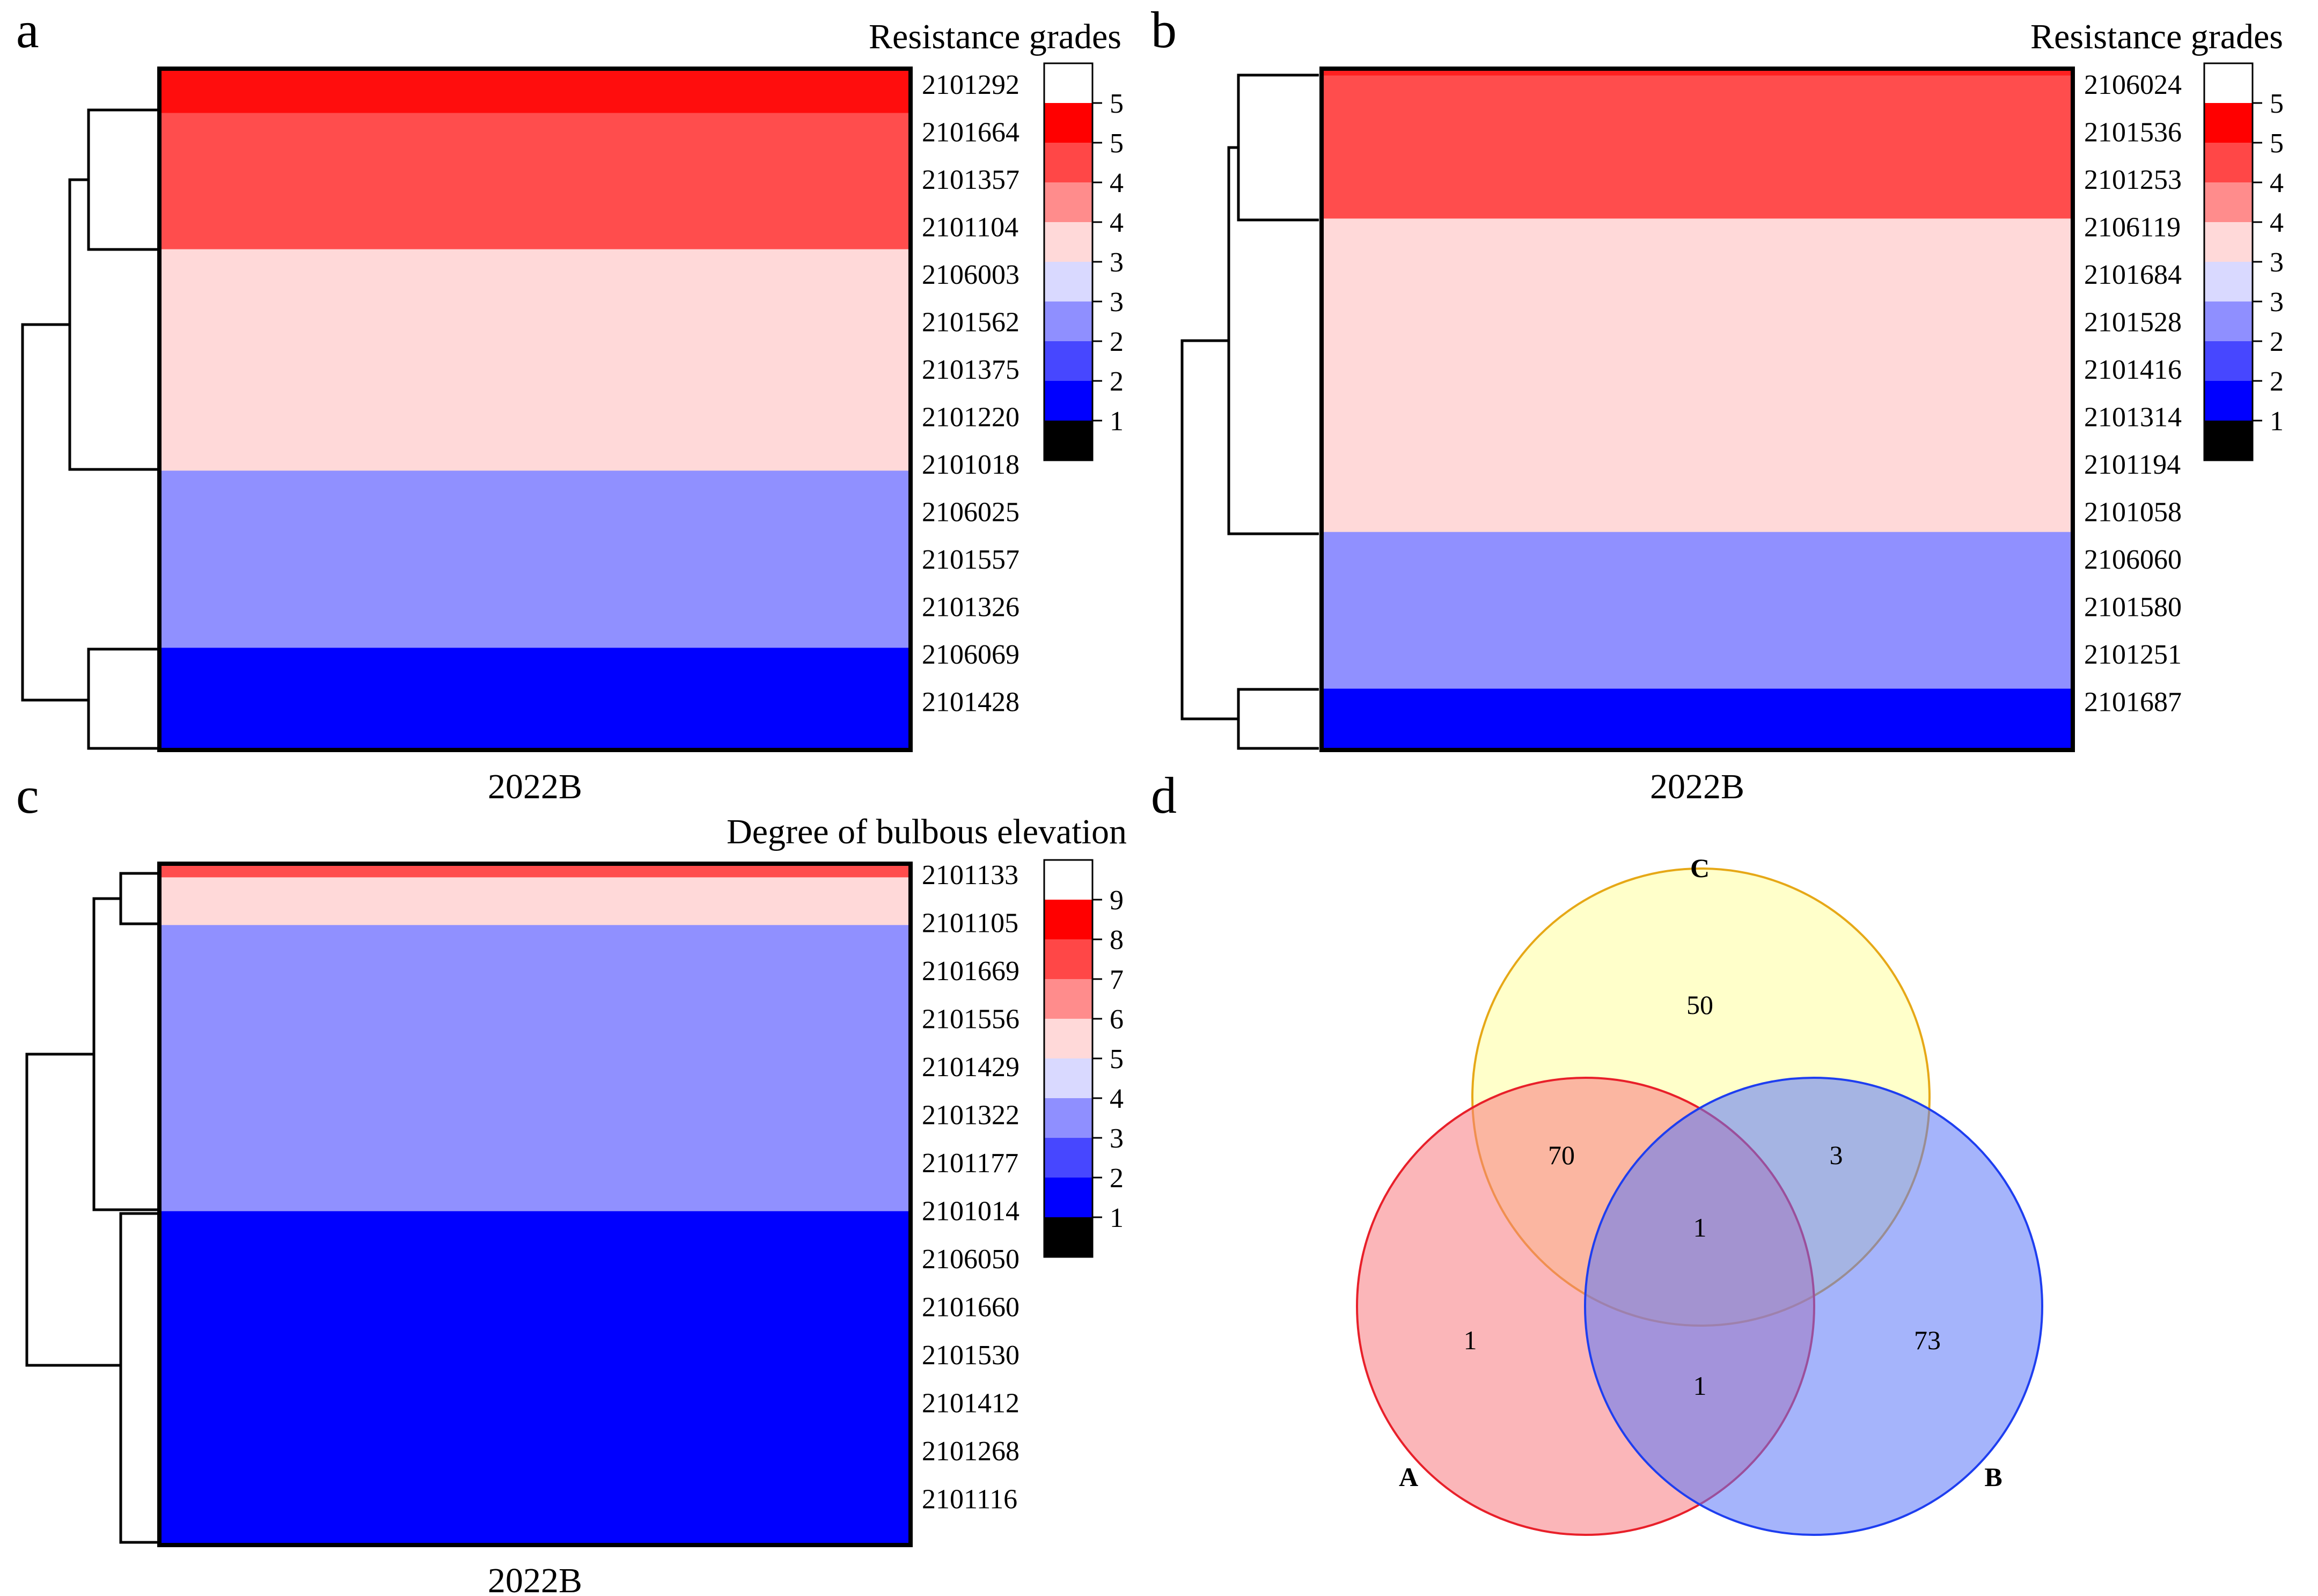  Describe the element at coordinates (969, 1499) in the screenshot. I see `row-label: 2101116` at that location.